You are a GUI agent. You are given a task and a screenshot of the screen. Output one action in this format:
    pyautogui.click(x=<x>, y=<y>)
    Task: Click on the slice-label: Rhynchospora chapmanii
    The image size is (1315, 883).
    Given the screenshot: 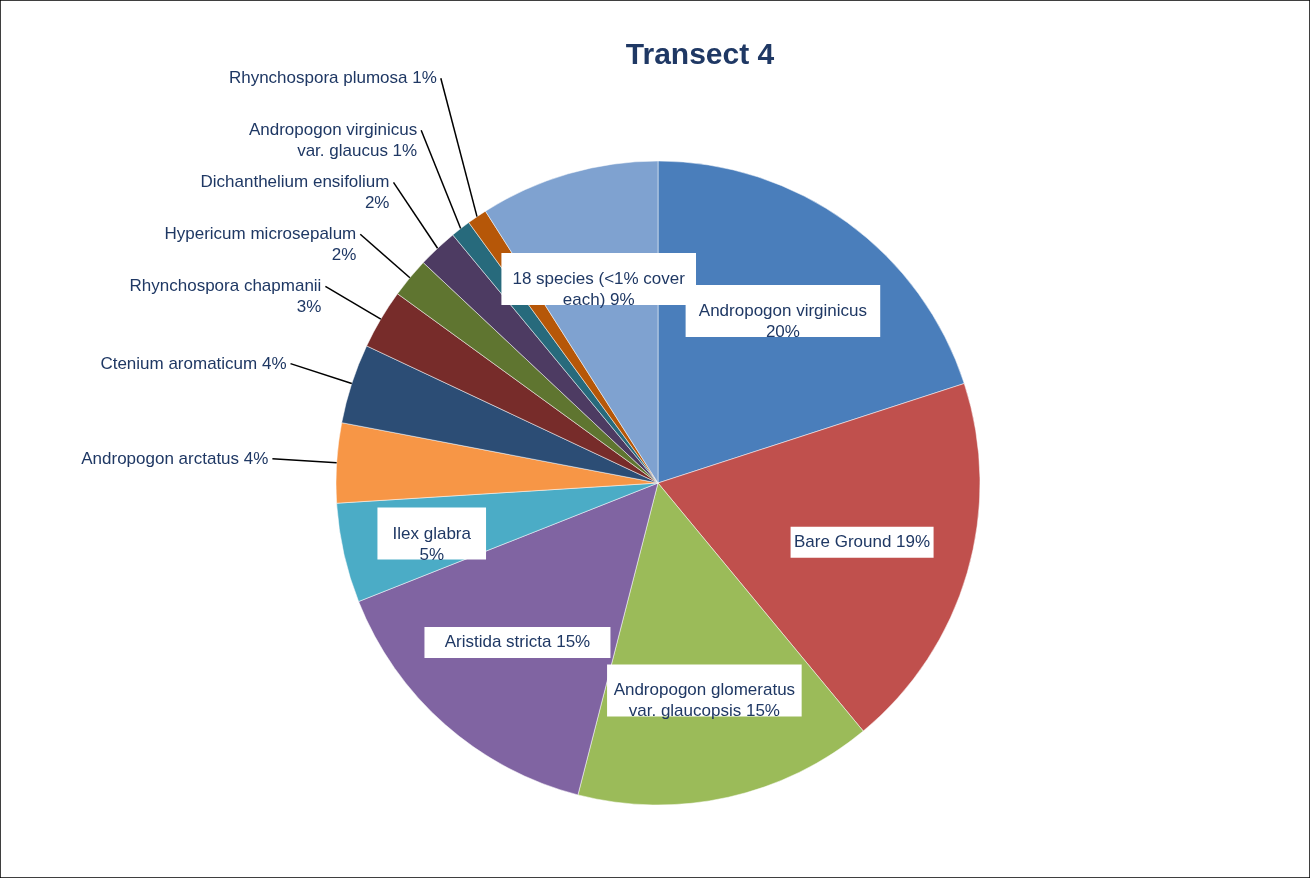 What is the action you would take?
    pyautogui.click(x=225, y=286)
    